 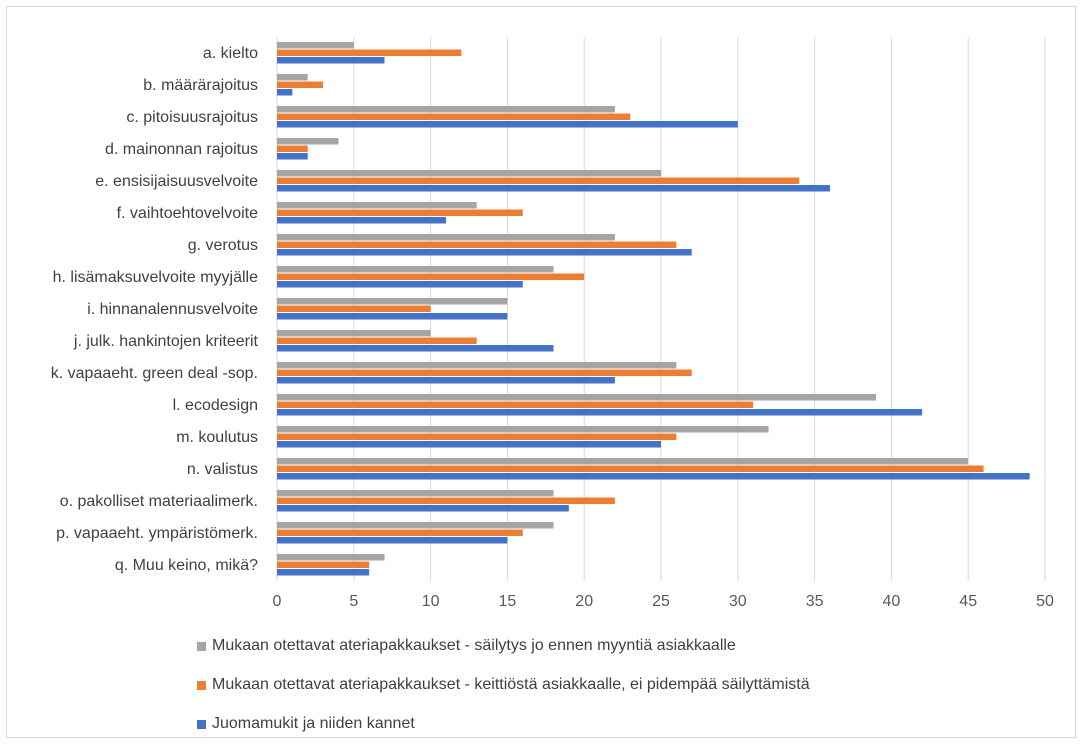 What do you see at coordinates (192, 117) in the screenshot?
I see `category-label: c. pitoisuusrajoitus` at bounding box center [192, 117].